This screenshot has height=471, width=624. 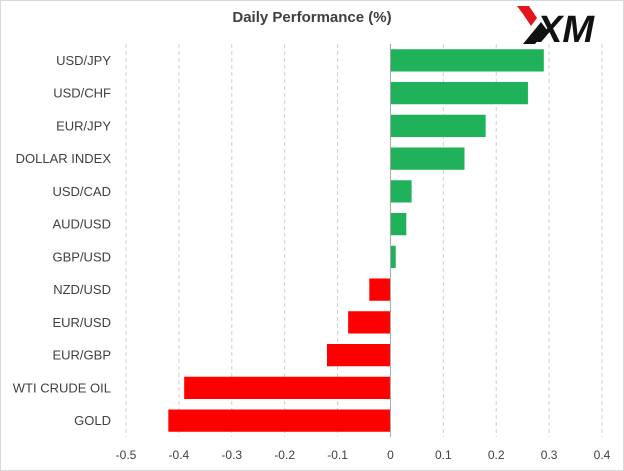 What do you see at coordinates (81, 355) in the screenshot?
I see `category-label: EUR/GBP` at bounding box center [81, 355].